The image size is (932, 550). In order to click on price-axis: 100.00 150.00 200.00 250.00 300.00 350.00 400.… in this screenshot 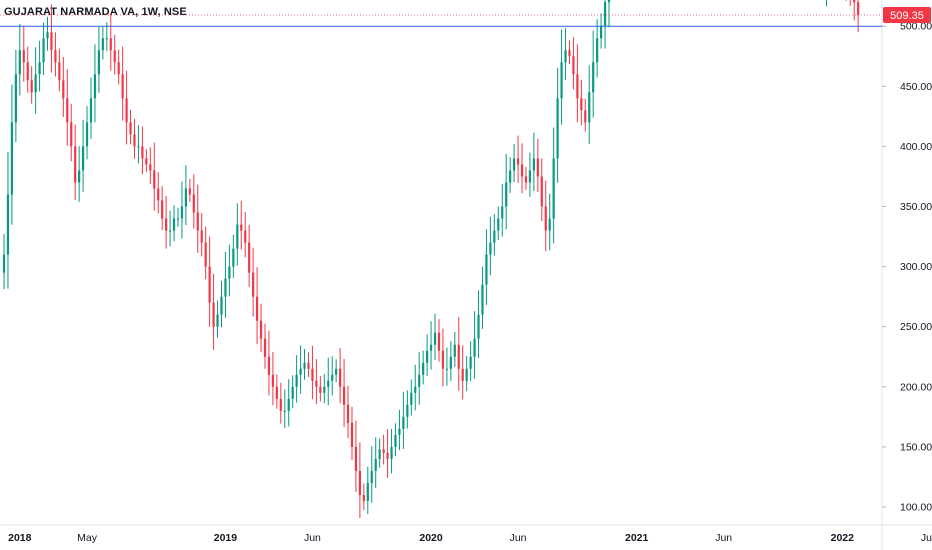, I will do `click(907, 257)`.